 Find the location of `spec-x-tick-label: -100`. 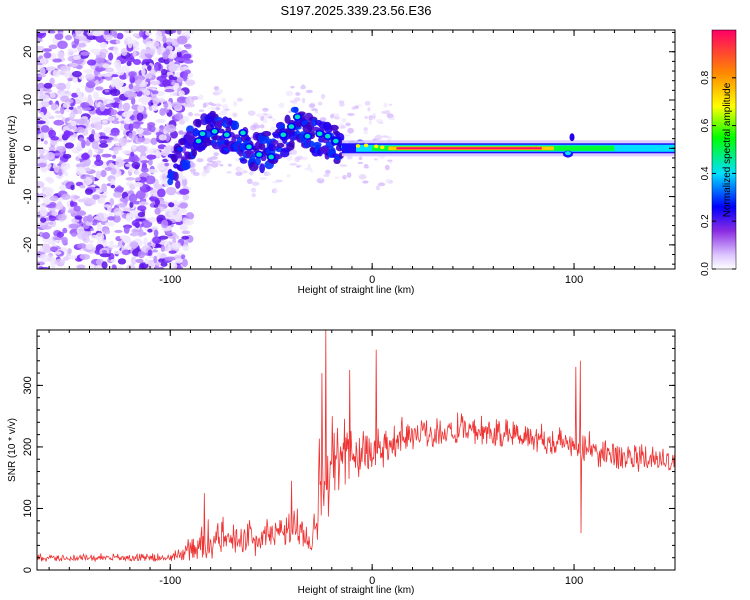

spec-x-tick-label: -100 is located at coordinates (170, 280).